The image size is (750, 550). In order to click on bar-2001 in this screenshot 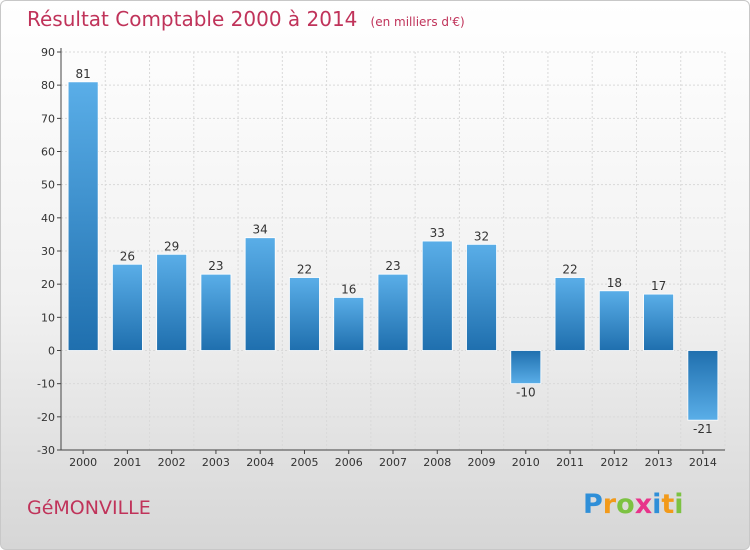, I will do `click(127, 307)`.